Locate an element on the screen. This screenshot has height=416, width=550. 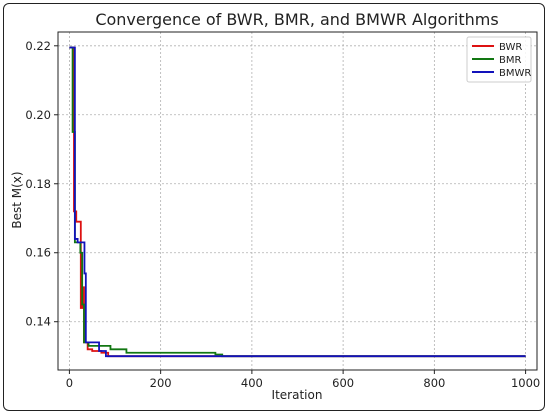
x-tick-label: 800 is located at coordinates (434, 383).